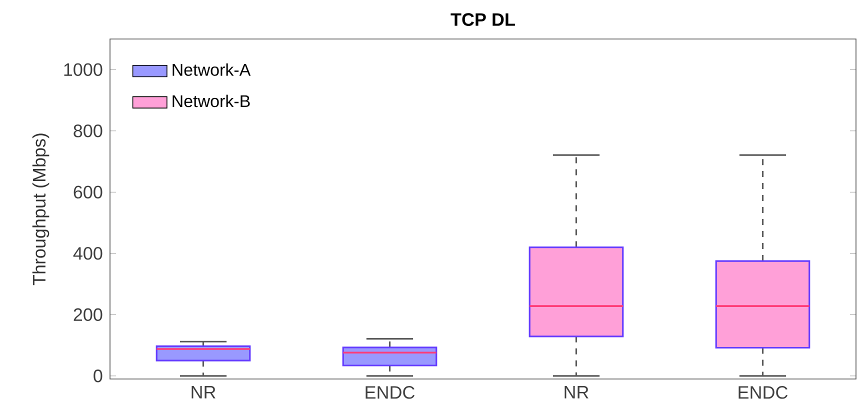  What do you see at coordinates (87, 253) in the screenshot?
I see `y-tick-label: 400` at bounding box center [87, 253].